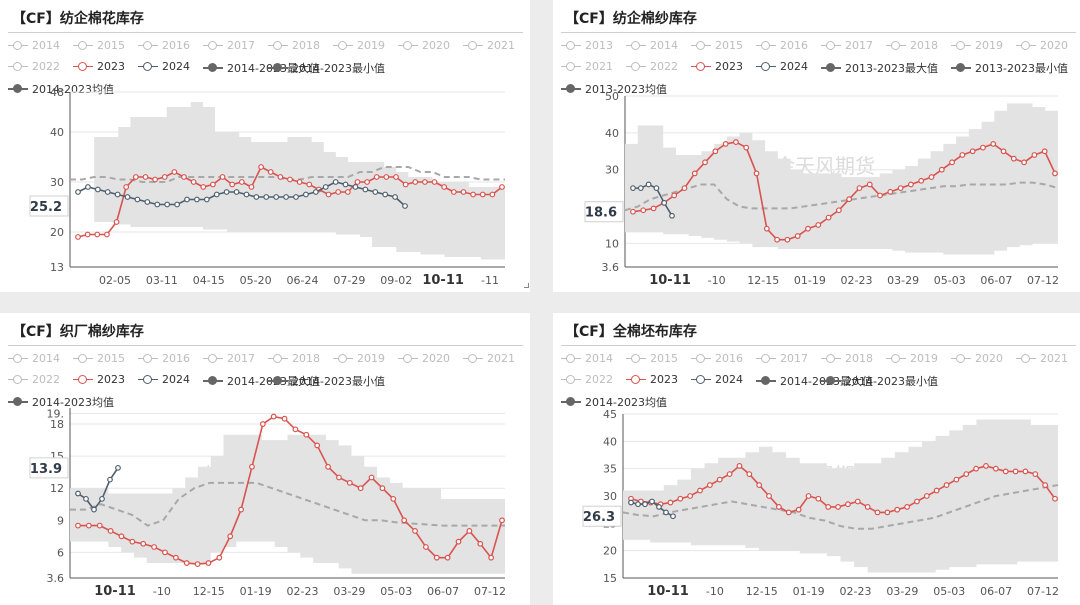 Image resolution: width=1080 pixels, height=605 pixels. I want to click on min-max-band, so click(840, 496).